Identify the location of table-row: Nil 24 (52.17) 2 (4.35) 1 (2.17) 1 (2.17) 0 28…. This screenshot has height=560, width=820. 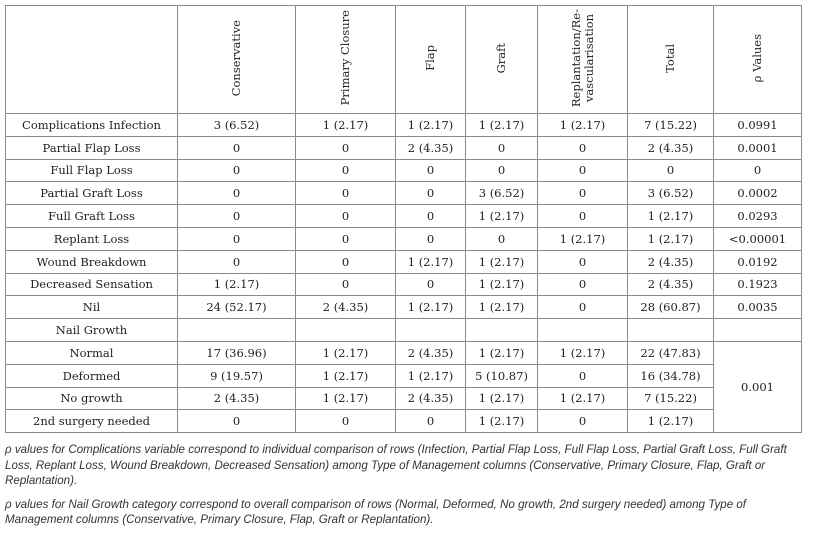
(403, 307).